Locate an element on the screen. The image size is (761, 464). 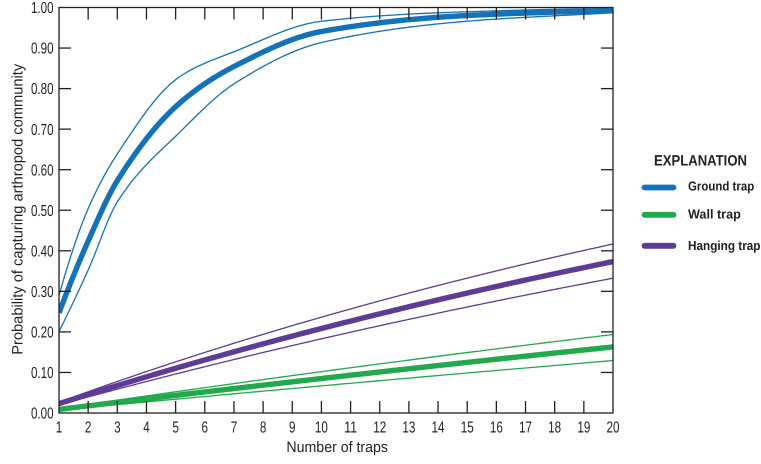
svg-text: 14 is located at coordinates (438, 427).